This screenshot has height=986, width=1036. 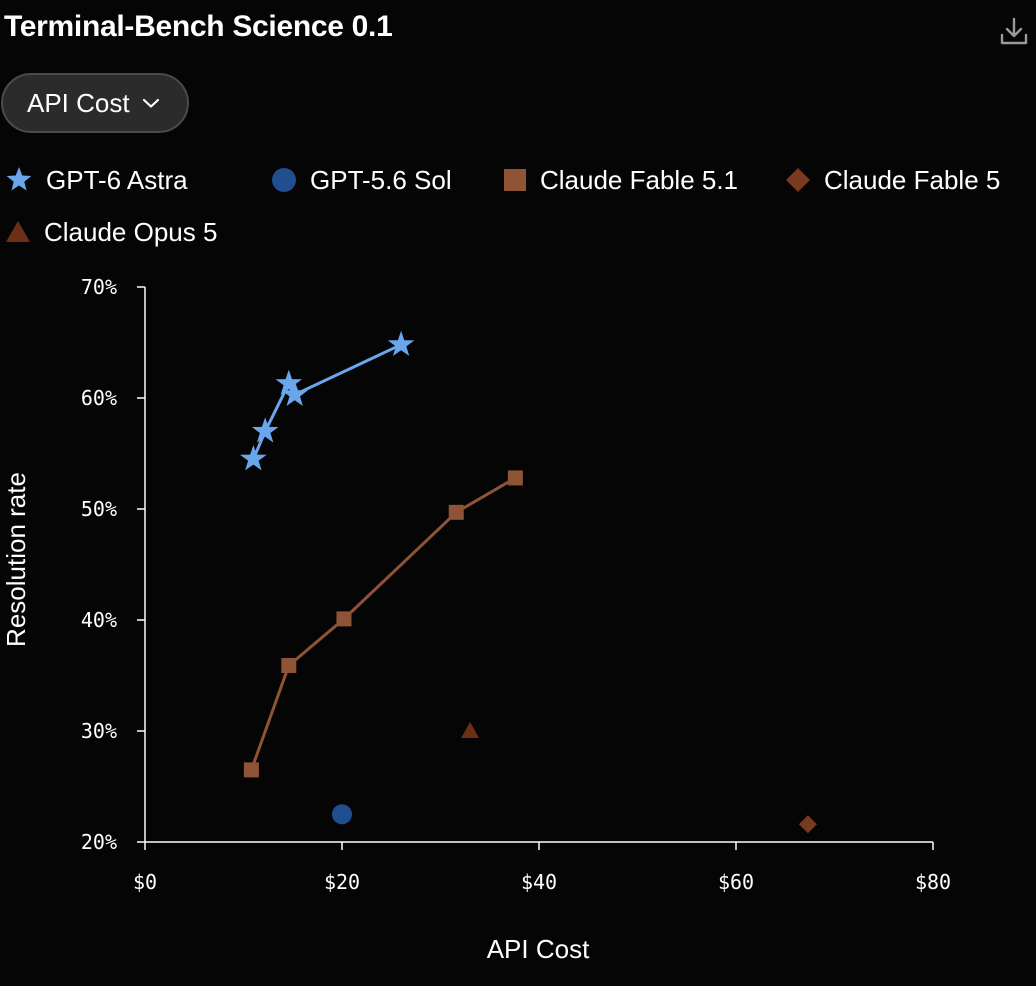 What do you see at coordinates (99, 620) in the screenshot?
I see `y-tick-label: 40%` at bounding box center [99, 620].